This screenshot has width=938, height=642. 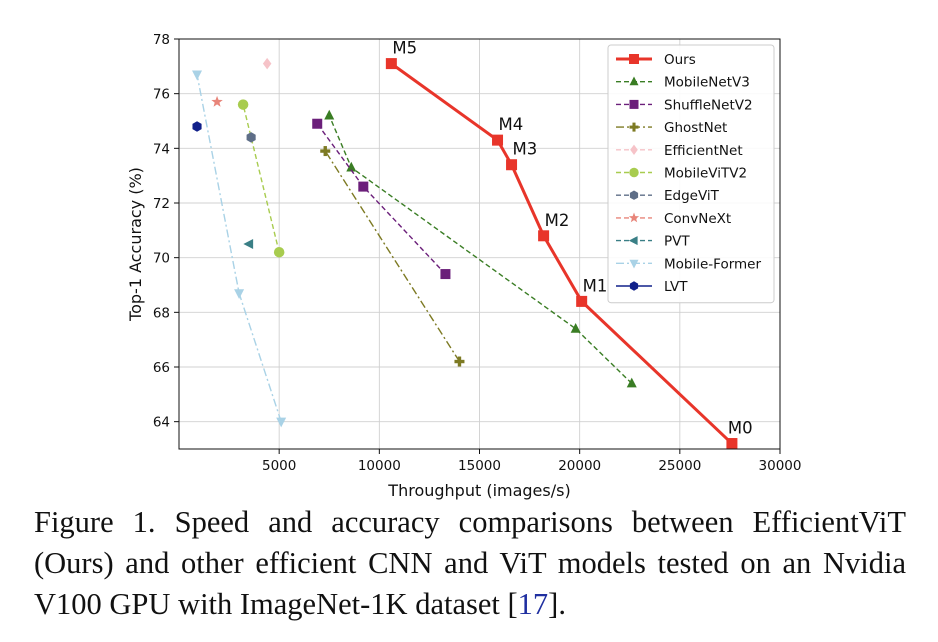 What do you see at coordinates (161, 95) in the screenshot?
I see `y-tick-label: 76` at bounding box center [161, 95].